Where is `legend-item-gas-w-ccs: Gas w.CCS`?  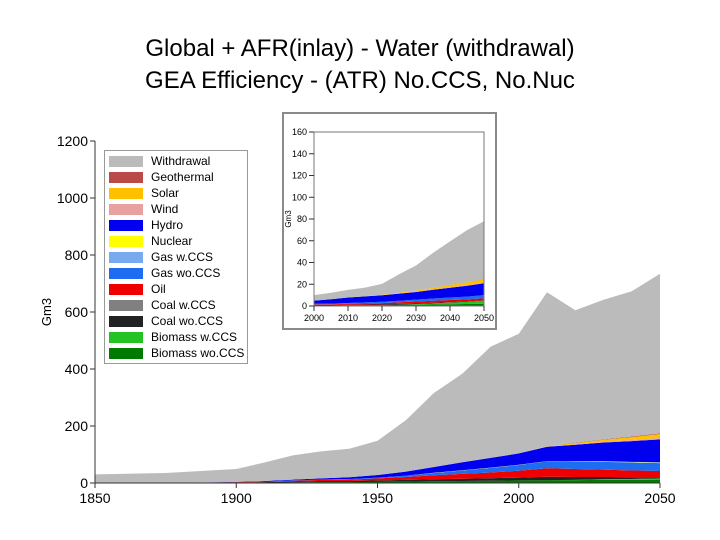 legend-item-gas-w-ccs: Gas w.CCS is located at coordinates (176, 257).